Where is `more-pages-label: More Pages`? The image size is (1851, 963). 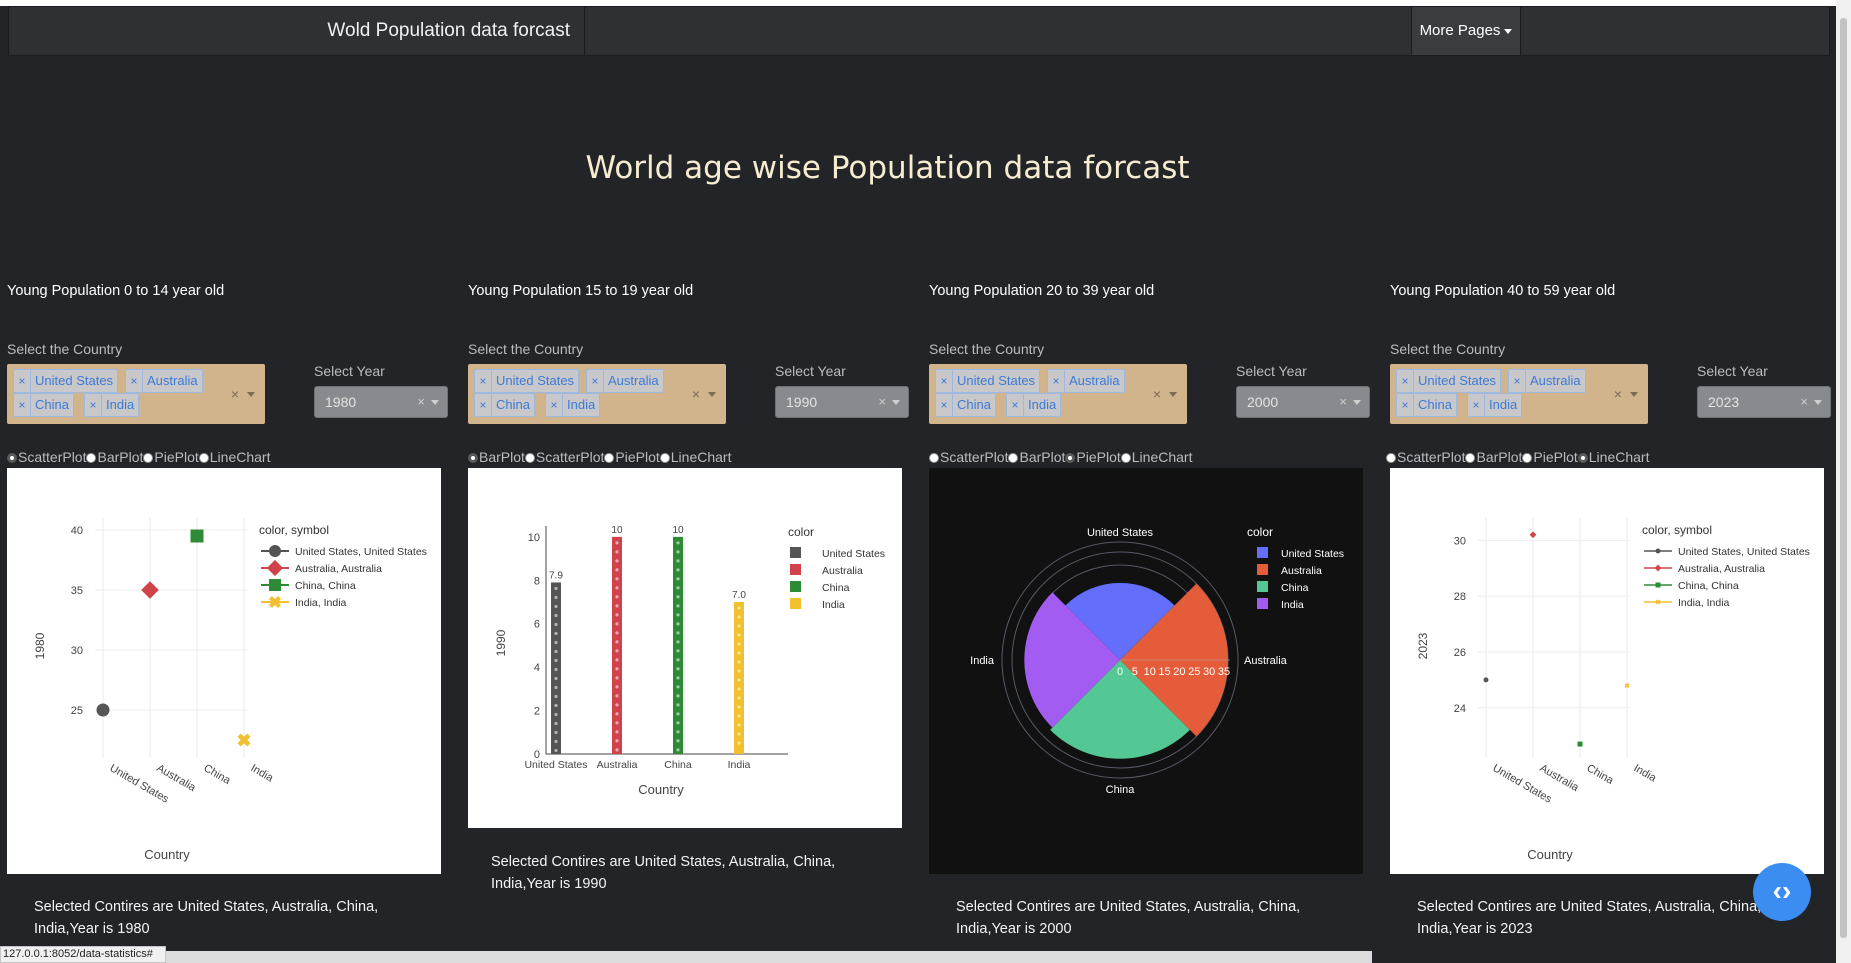 more-pages-label: More Pages is located at coordinates (1460, 30).